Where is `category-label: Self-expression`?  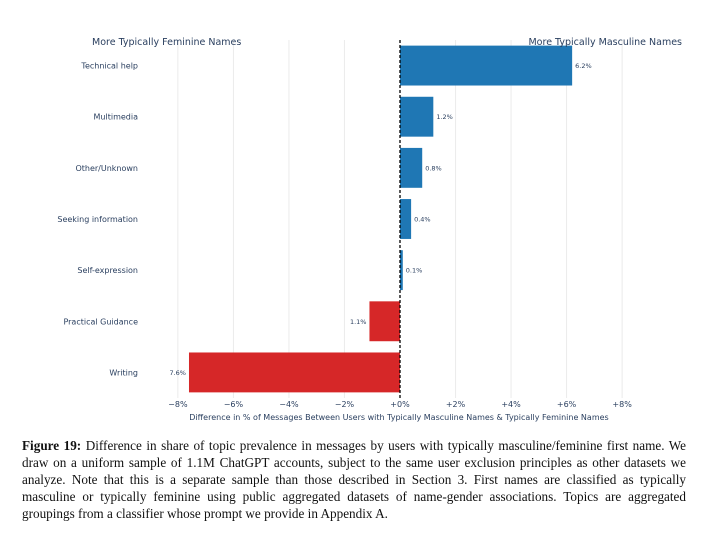
category-label: Self-expression is located at coordinates (107, 270).